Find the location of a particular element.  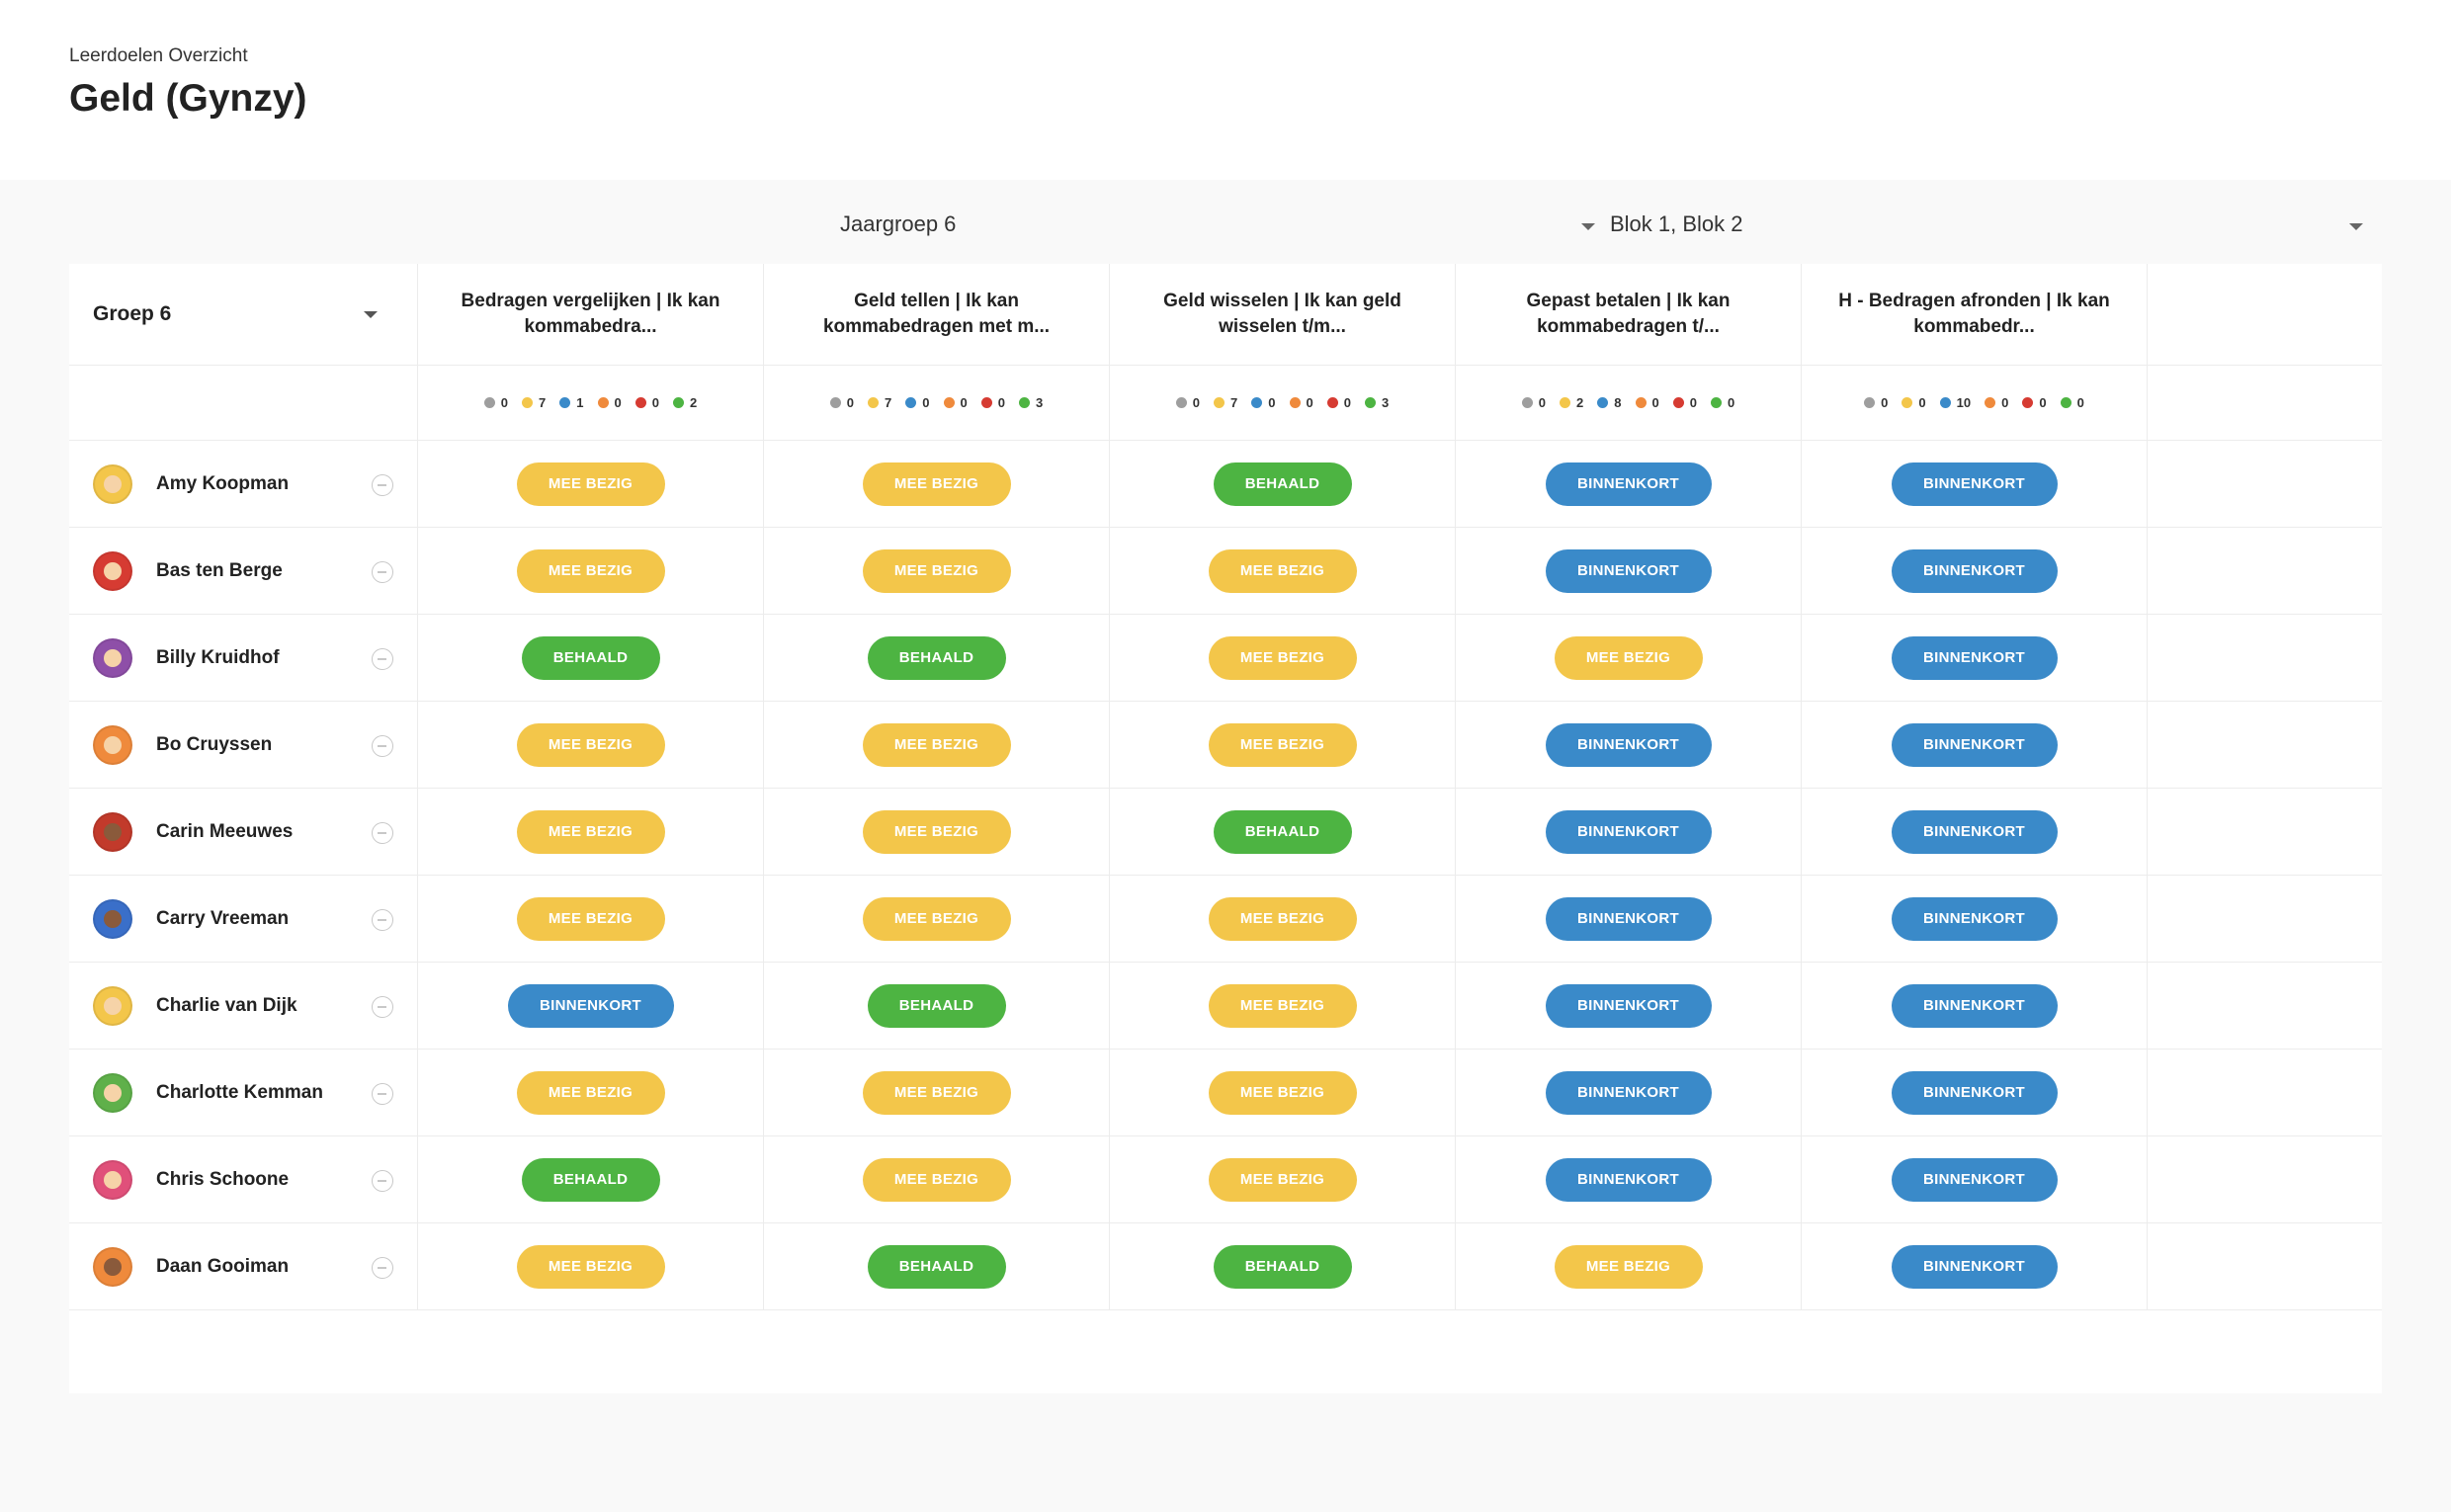

student-row-header: Billy Kruidhof is located at coordinates (244, 658).